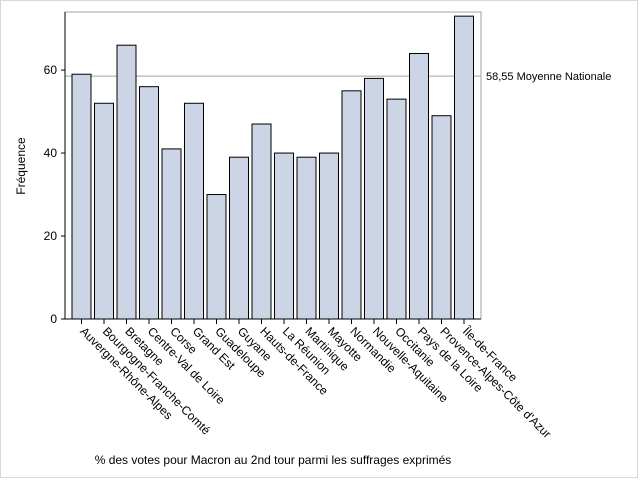  I want to click on x-tick-label: Provence-Alpes-Côte d'Azur, so click(495, 382).